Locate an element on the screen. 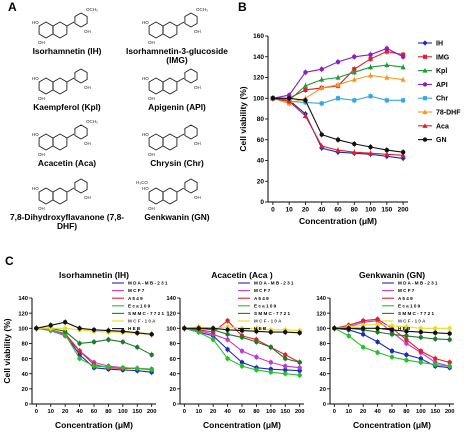  y-tick-label: 20 is located at coordinates (25, 390).